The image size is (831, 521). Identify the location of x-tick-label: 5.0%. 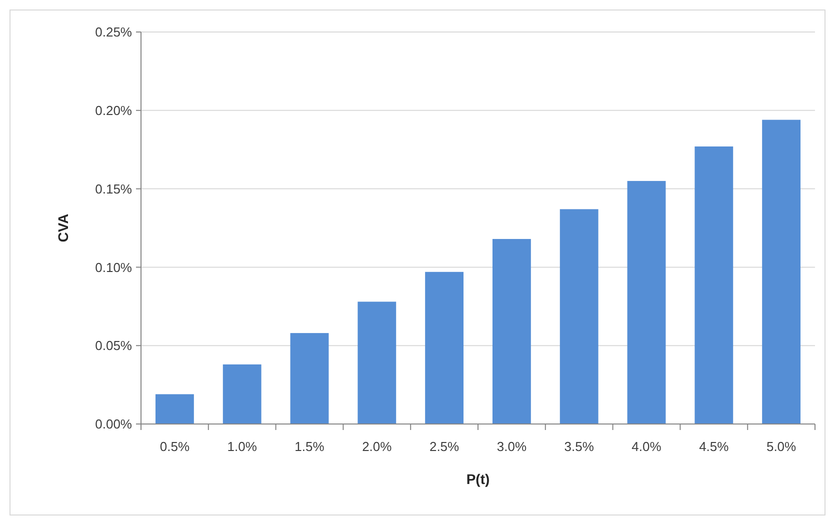
(781, 446).